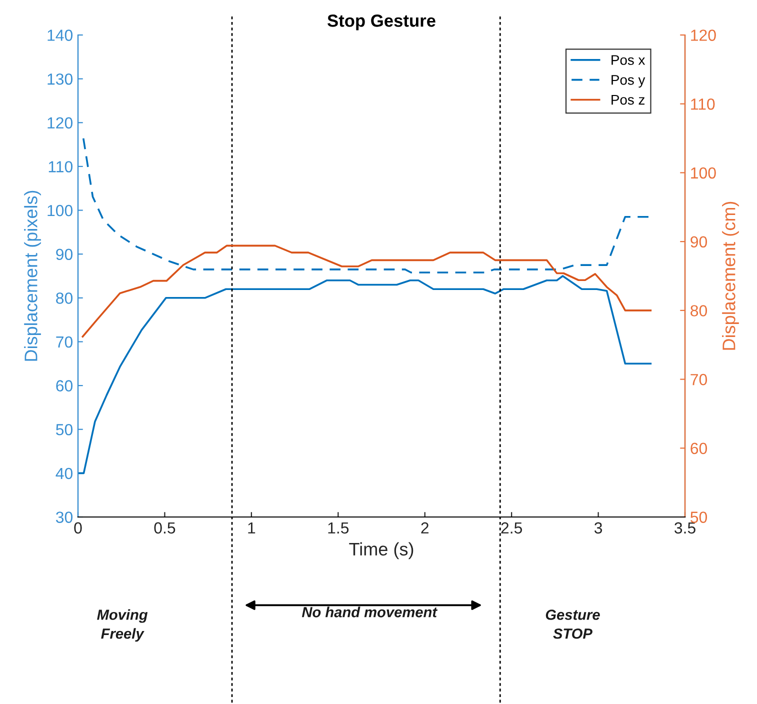 The width and height of the screenshot is (757, 704). Describe the element at coordinates (629, 60) in the screenshot. I see `legend-label: Pos x` at that location.